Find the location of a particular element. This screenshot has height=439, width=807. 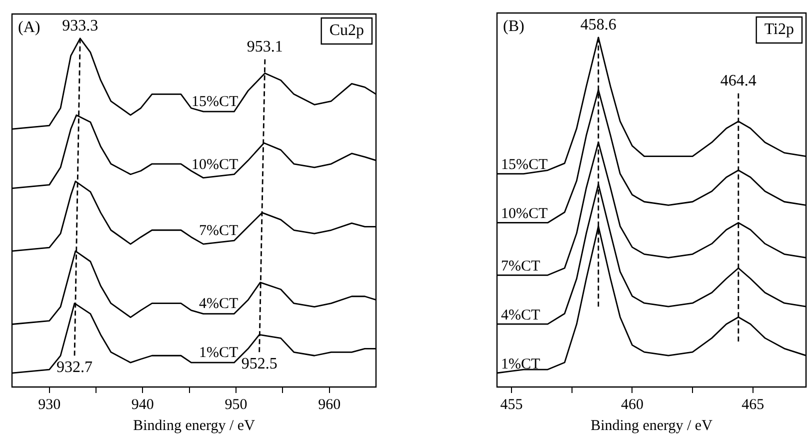

x-tick-label: 950 is located at coordinates (236, 404).